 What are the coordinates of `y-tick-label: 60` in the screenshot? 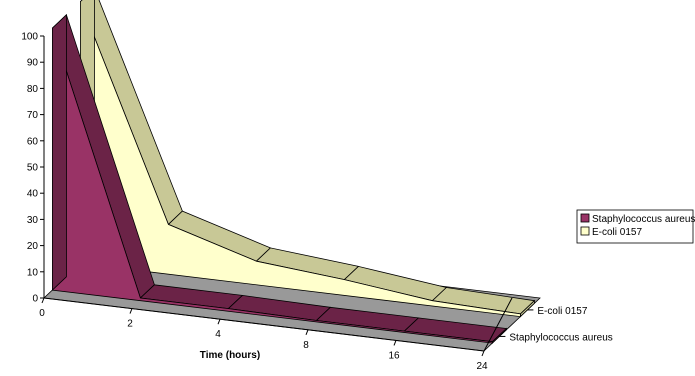 It's located at (33, 141).